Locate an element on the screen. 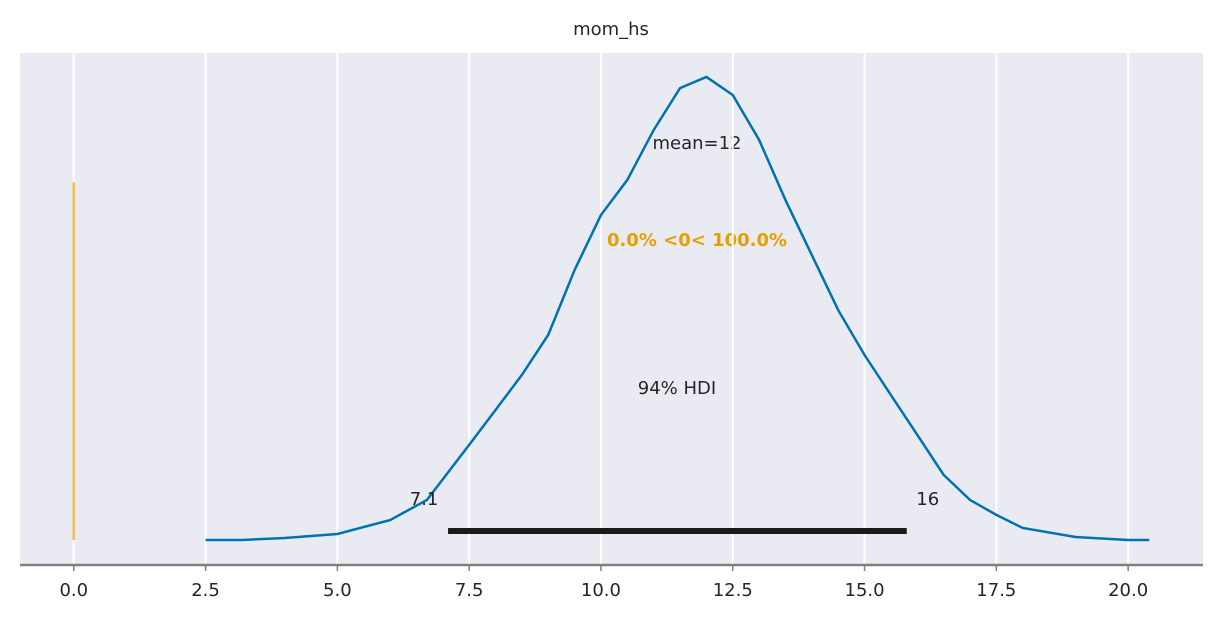 This screenshot has width=1223, height=627. hdi-low-label: 7.1 is located at coordinates (424, 499).